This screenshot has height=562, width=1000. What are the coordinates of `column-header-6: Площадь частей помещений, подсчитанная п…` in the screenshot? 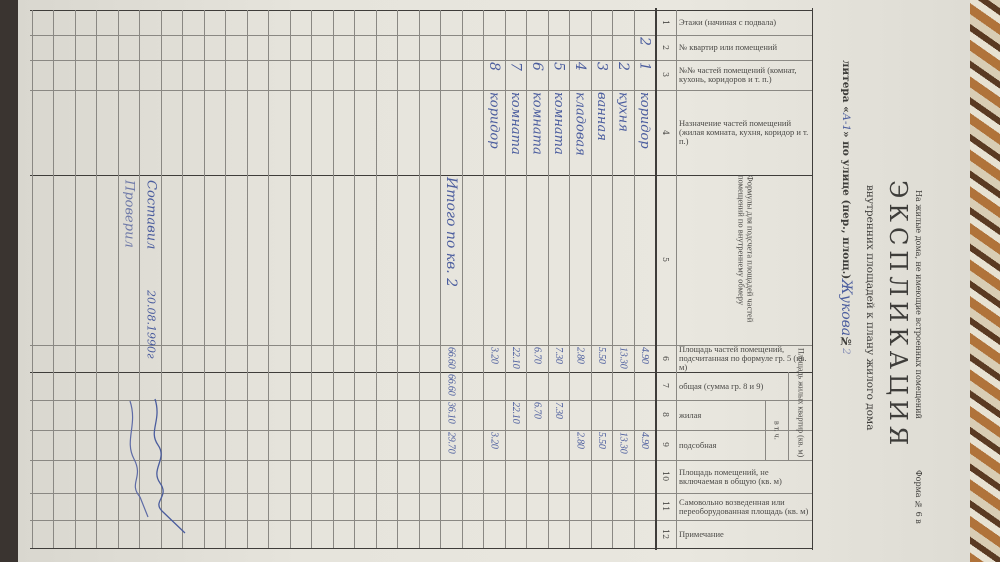 It's located at (743, 358).